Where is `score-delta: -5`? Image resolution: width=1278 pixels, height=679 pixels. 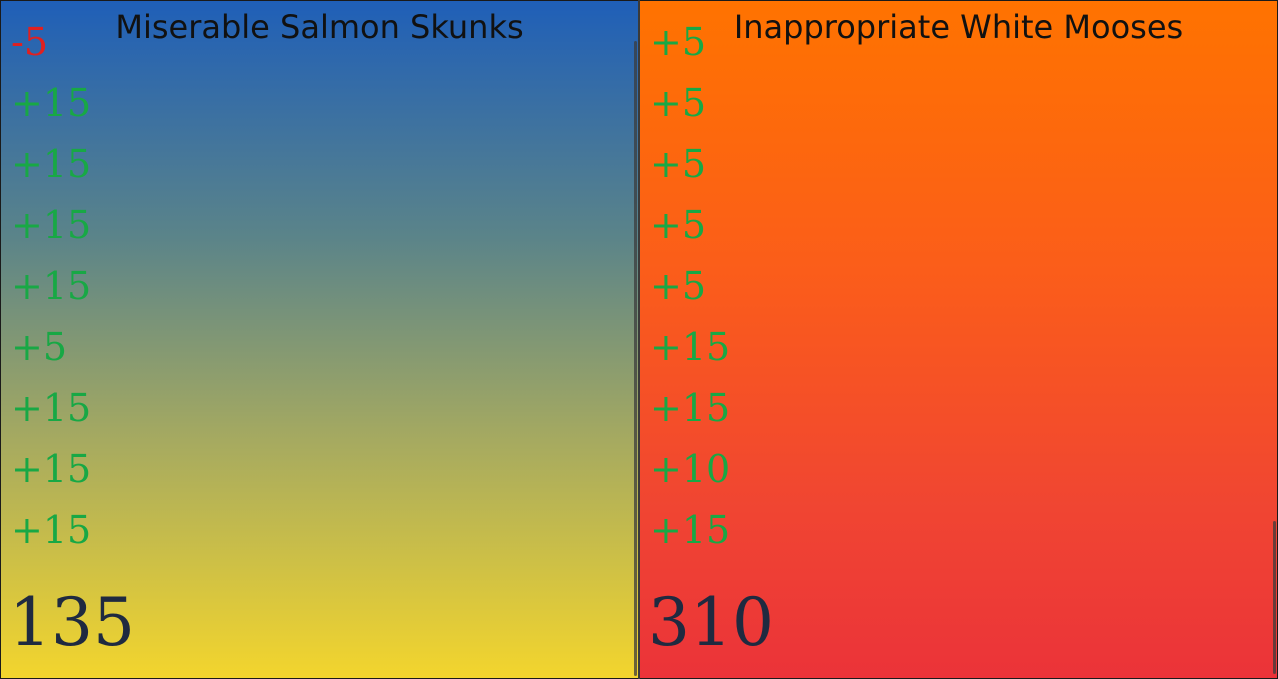
score-delta: -5 is located at coordinates (30, 42).